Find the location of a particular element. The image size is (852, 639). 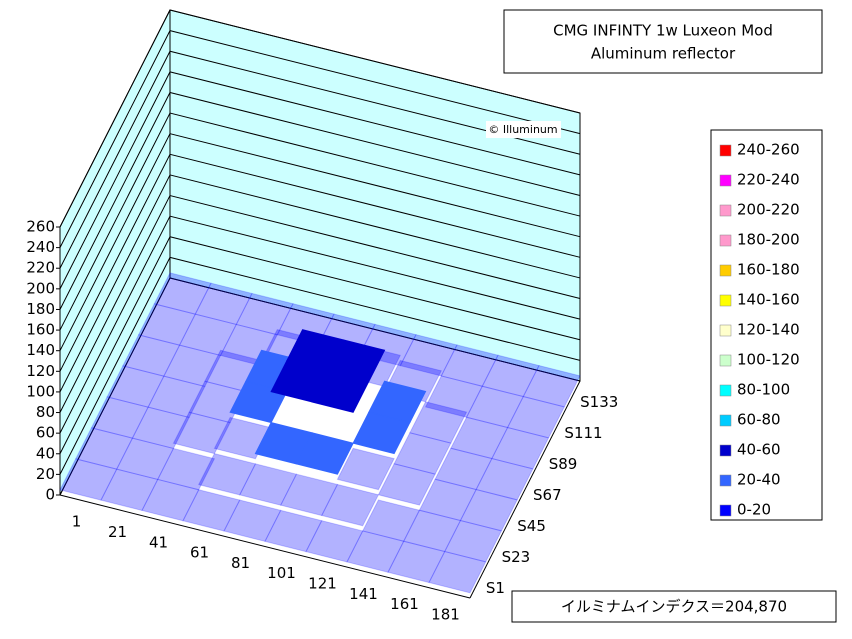

y-tick-label: S45 is located at coordinates (531, 526).